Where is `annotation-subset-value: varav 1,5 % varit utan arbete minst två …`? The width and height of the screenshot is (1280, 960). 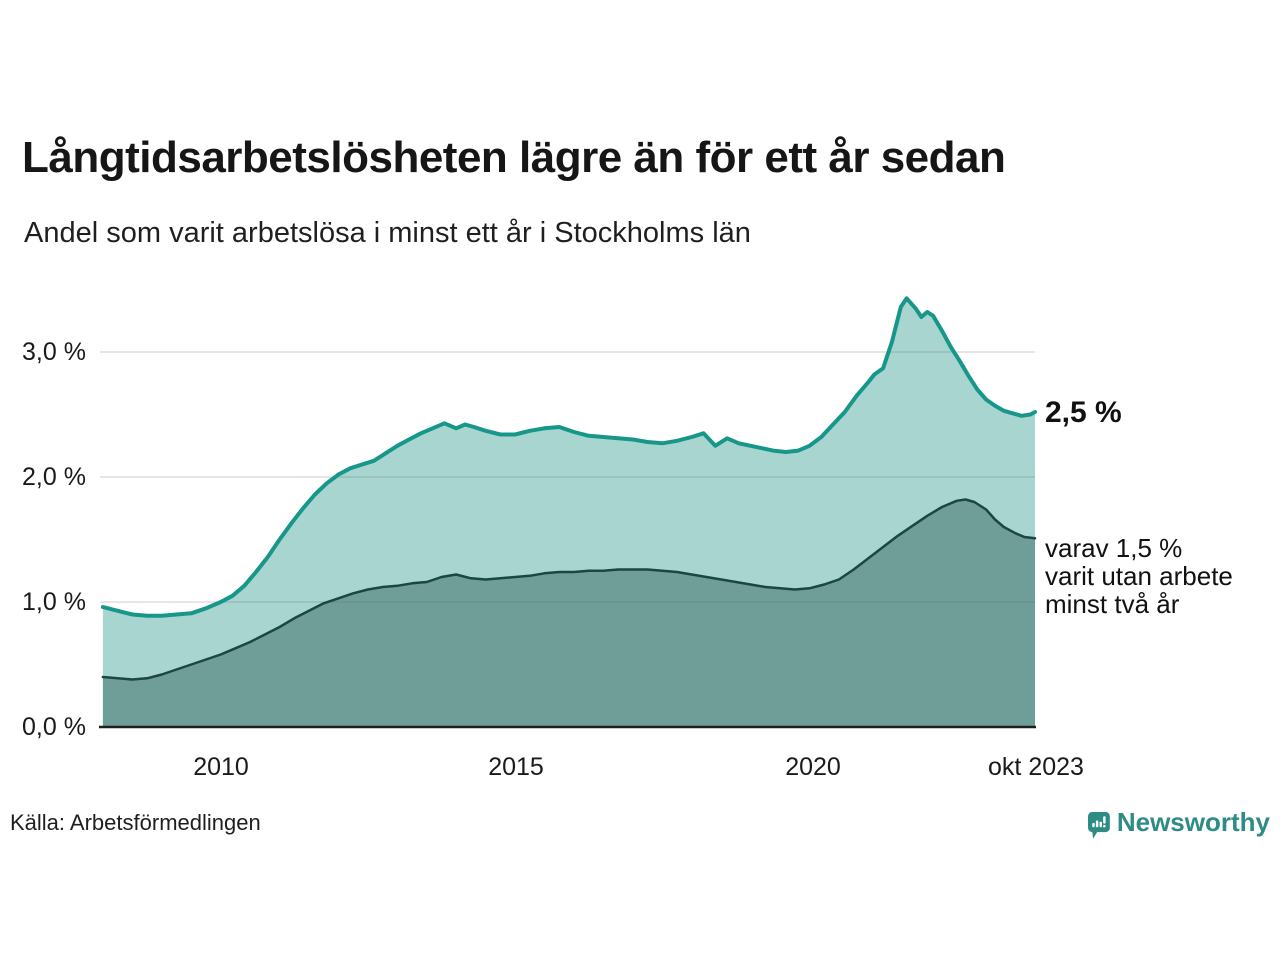 annotation-subset-value: varav 1,5 % varit utan arbete minst två … is located at coordinates (1160, 576).